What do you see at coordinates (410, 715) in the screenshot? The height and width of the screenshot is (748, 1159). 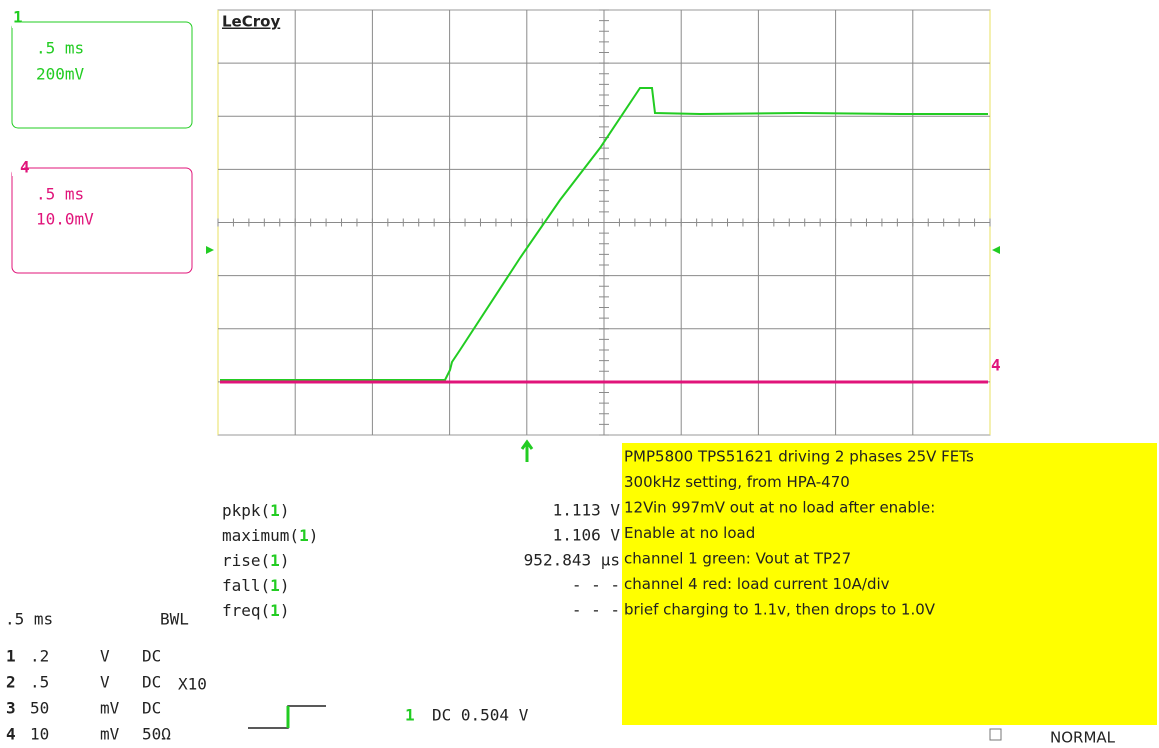 I see `trigger-channel: 1` at bounding box center [410, 715].